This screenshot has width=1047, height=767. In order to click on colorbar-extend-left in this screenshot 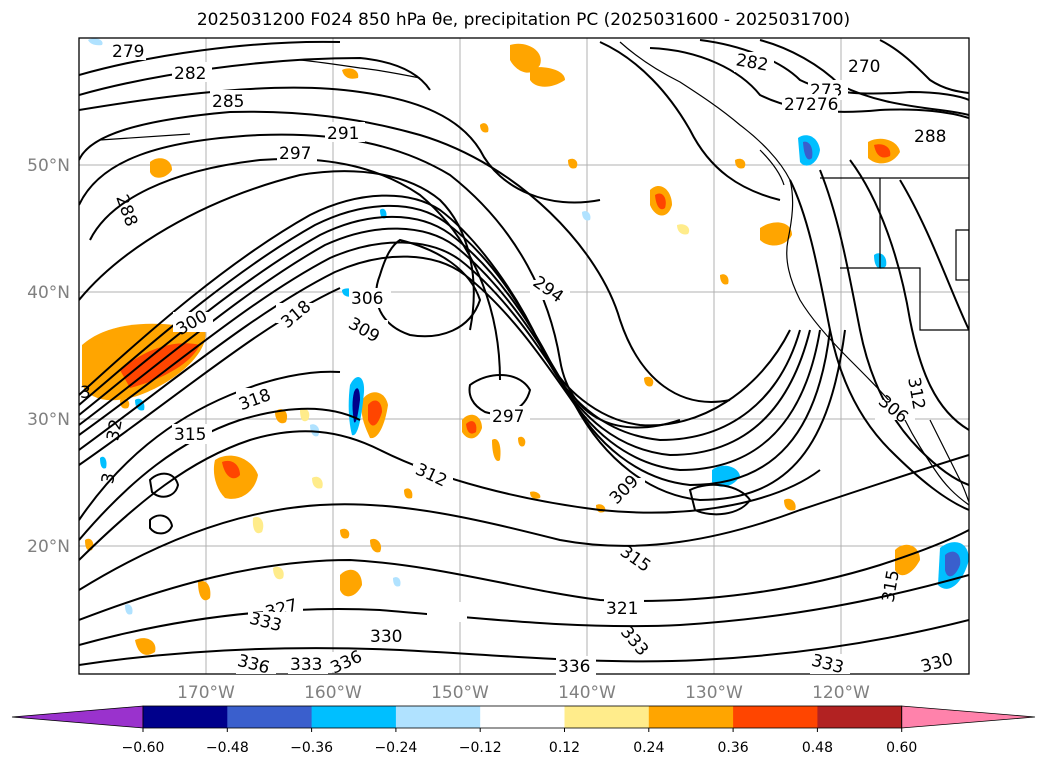, I will do `click(77, 717)`.